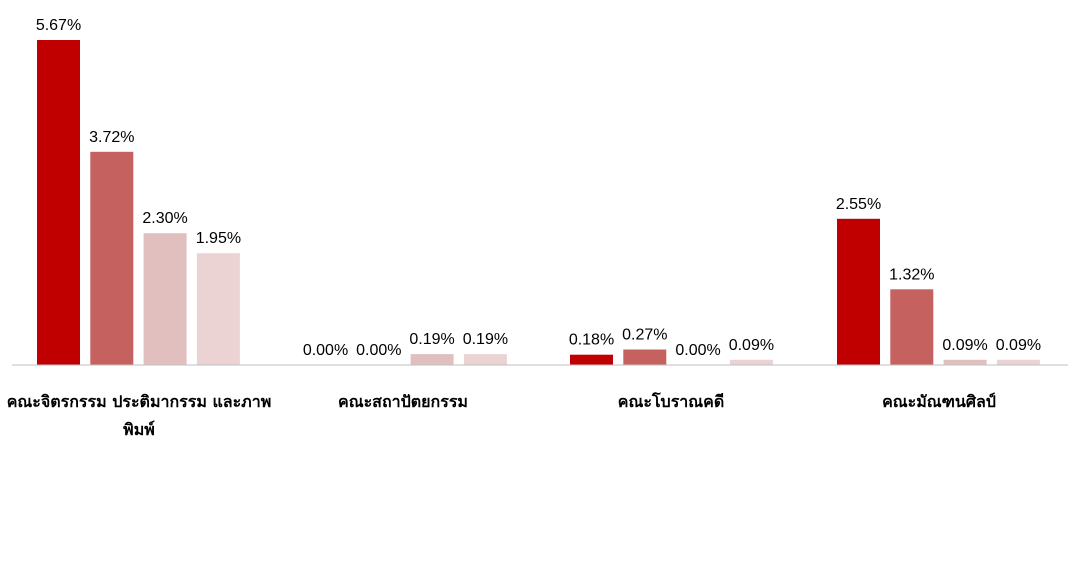 The width and height of the screenshot is (1071, 578). I want to click on data-label-s4-c2: 0.19%, so click(485, 339).